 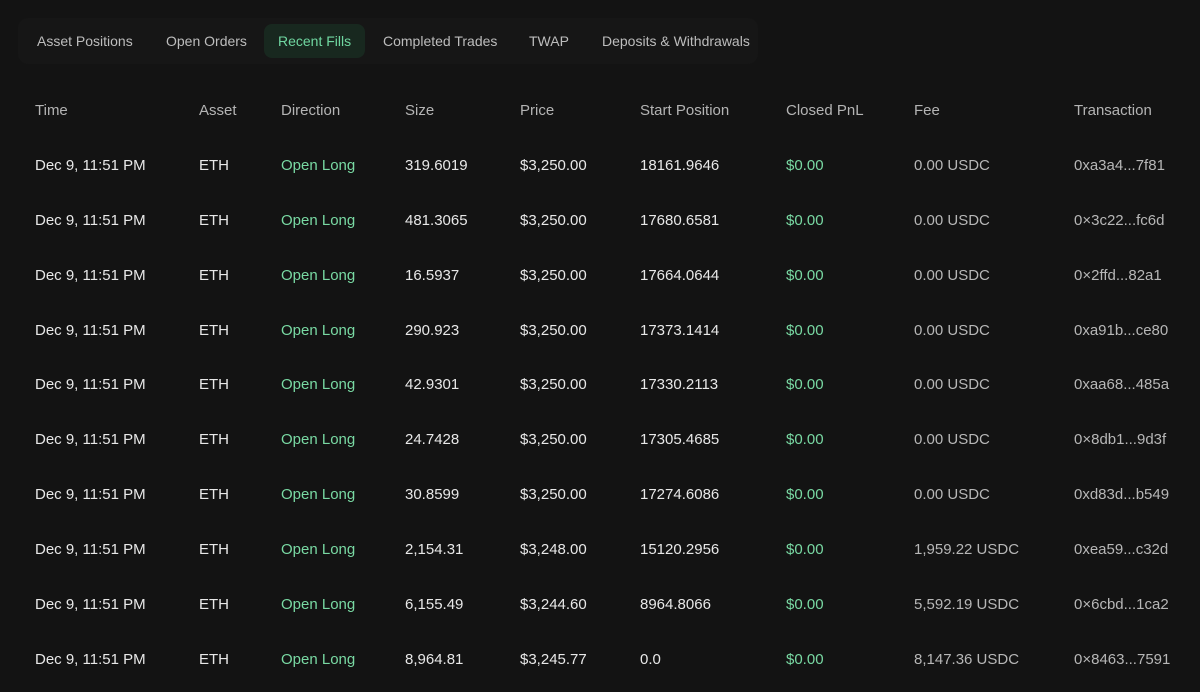 I want to click on transaction-link: 0xaa68...485a, so click(x=1122, y=384).